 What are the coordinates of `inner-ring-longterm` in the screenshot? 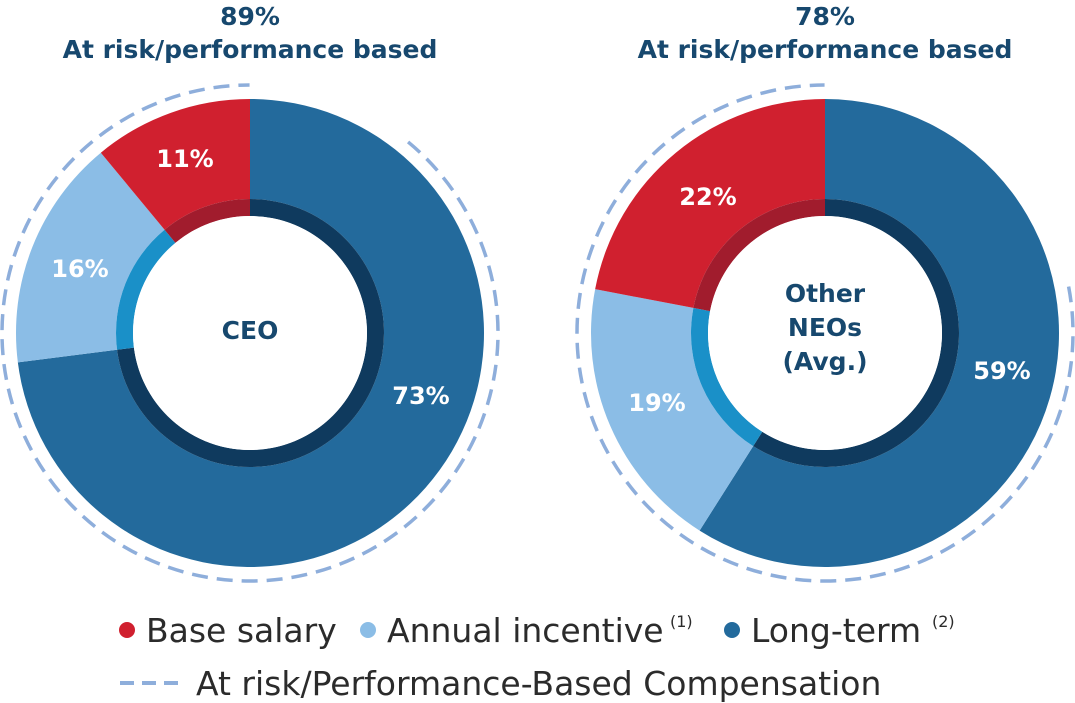 It's located at (856, 333).